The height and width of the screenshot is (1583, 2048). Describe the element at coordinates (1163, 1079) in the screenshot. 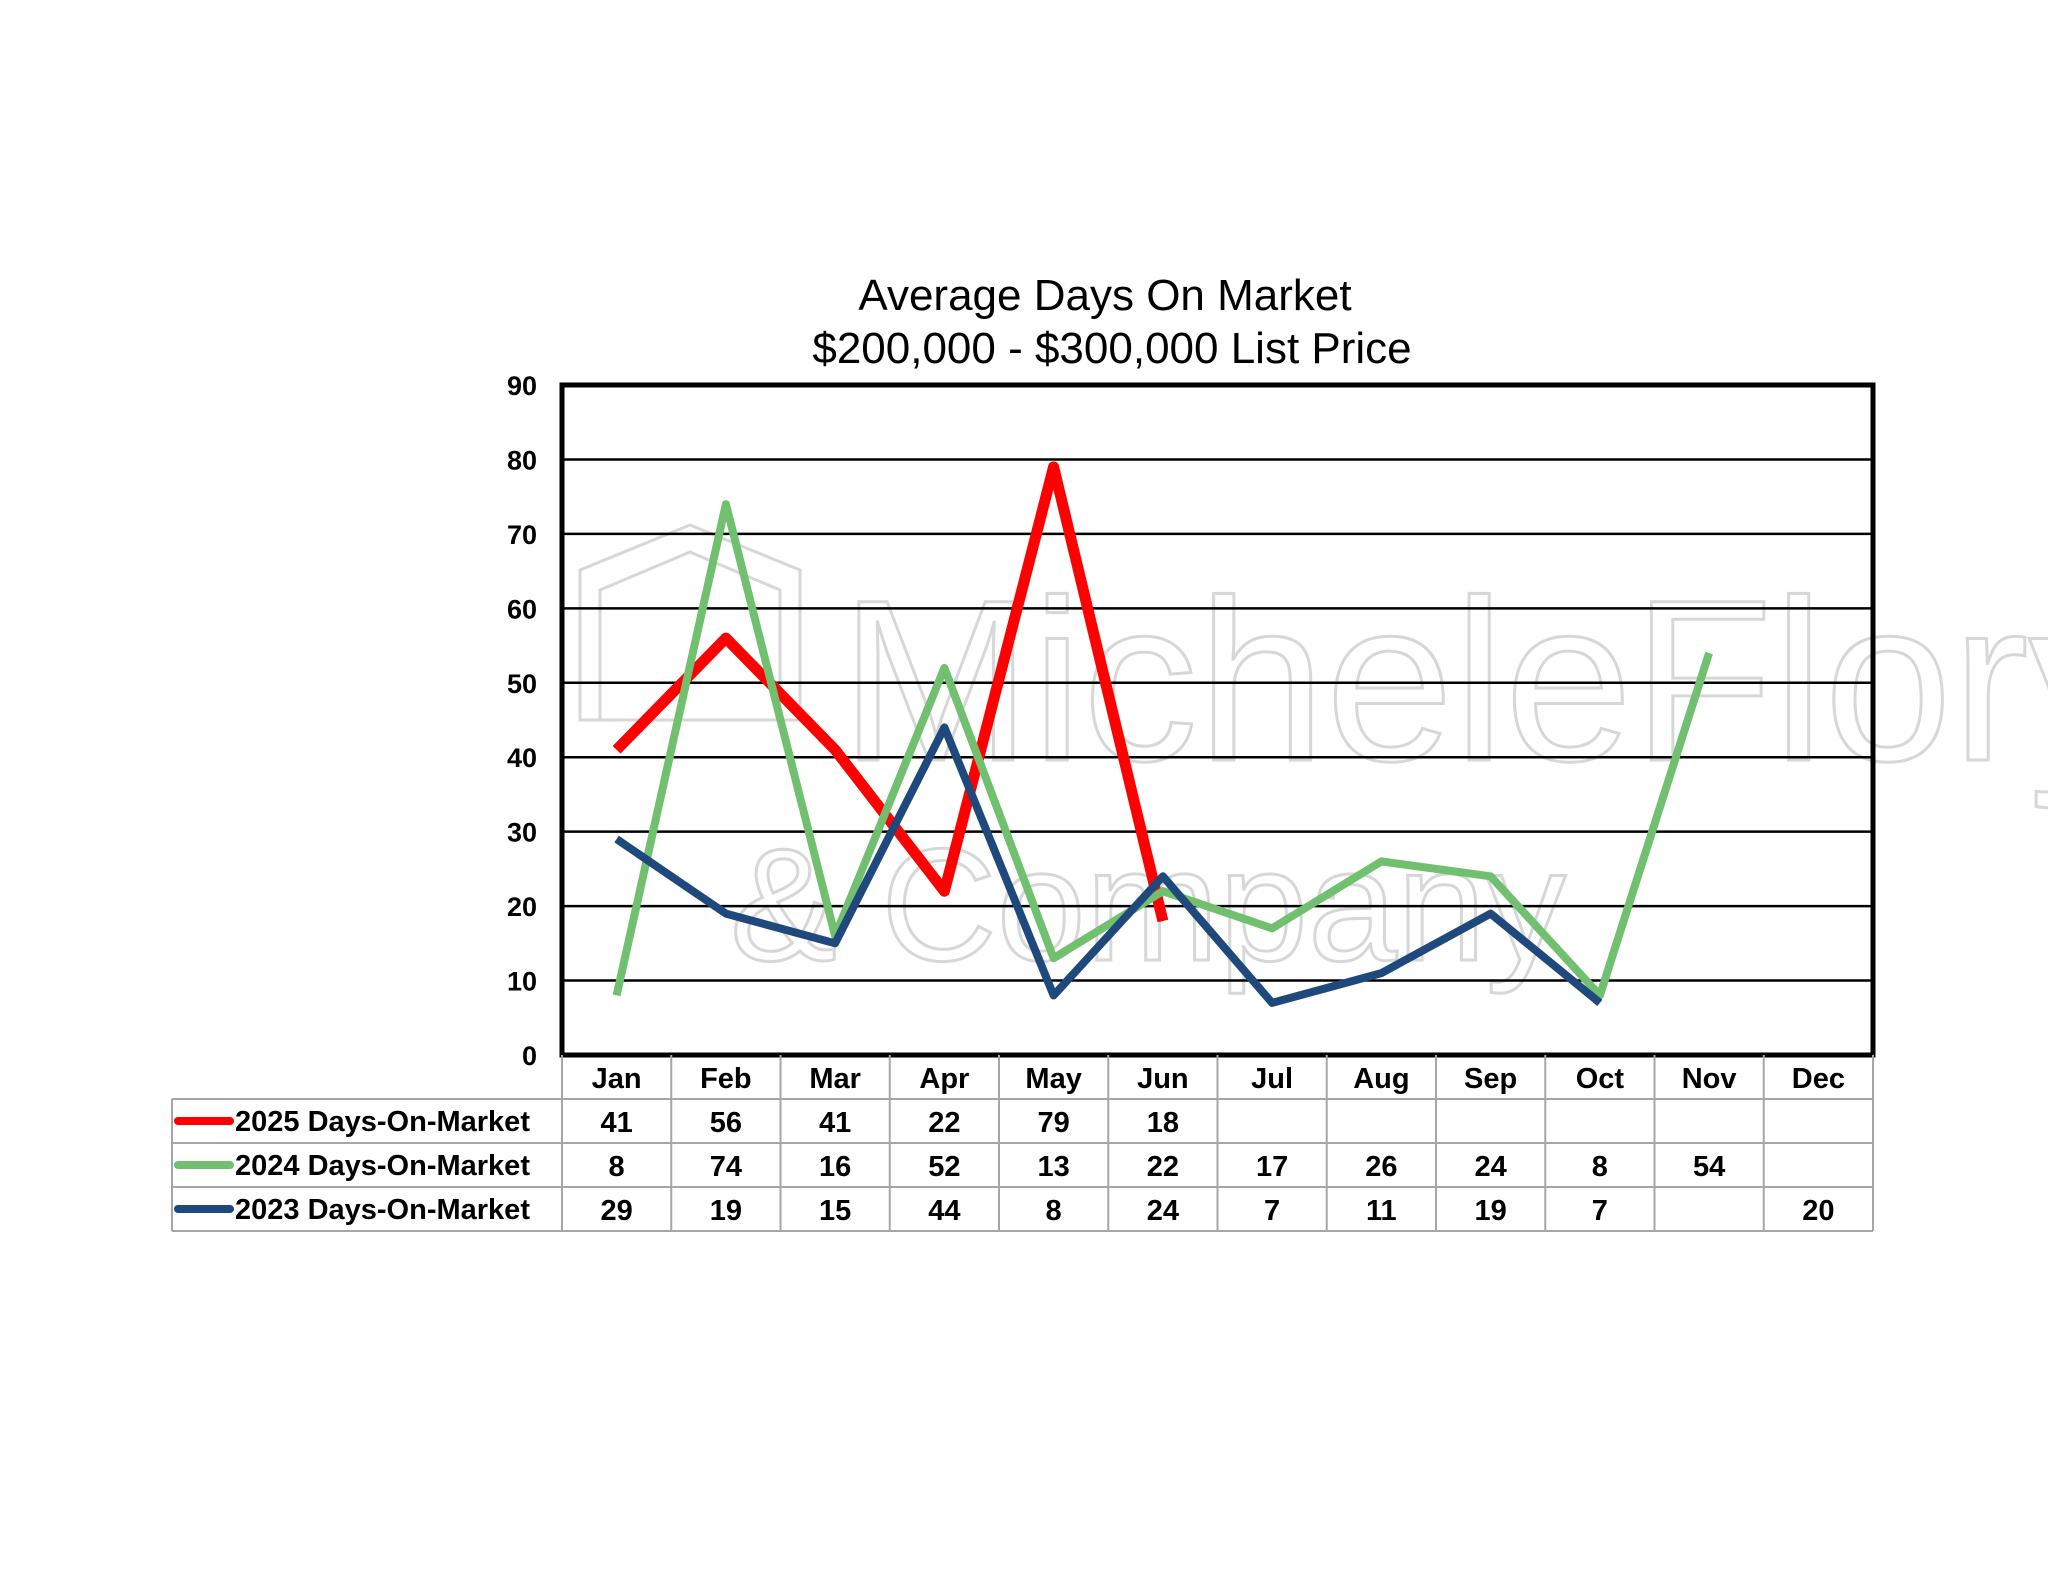

I see `x-tick-label: Jun` at that location.